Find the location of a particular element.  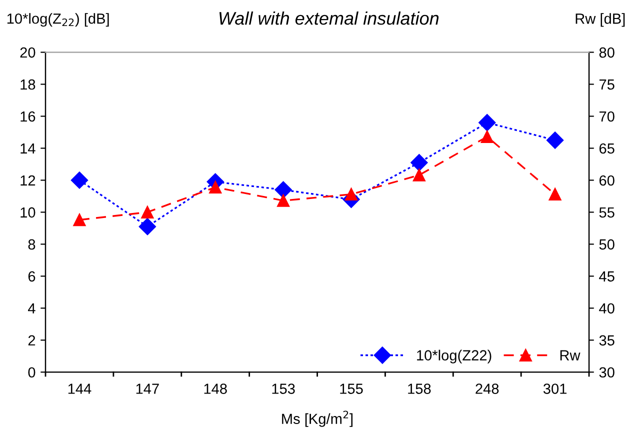

y2-tick-label: 60 is located at coordinates (606, 180).